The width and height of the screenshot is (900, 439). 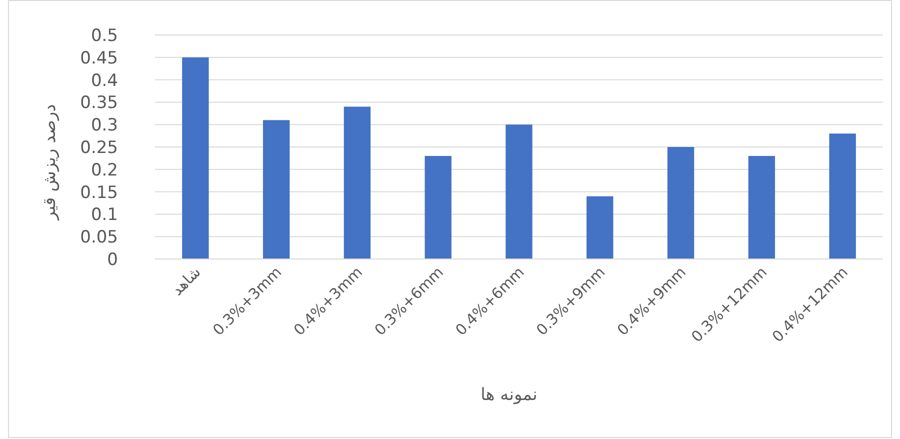 I want to click on y-tick-label: 0.25, so click(x=99, y=148).